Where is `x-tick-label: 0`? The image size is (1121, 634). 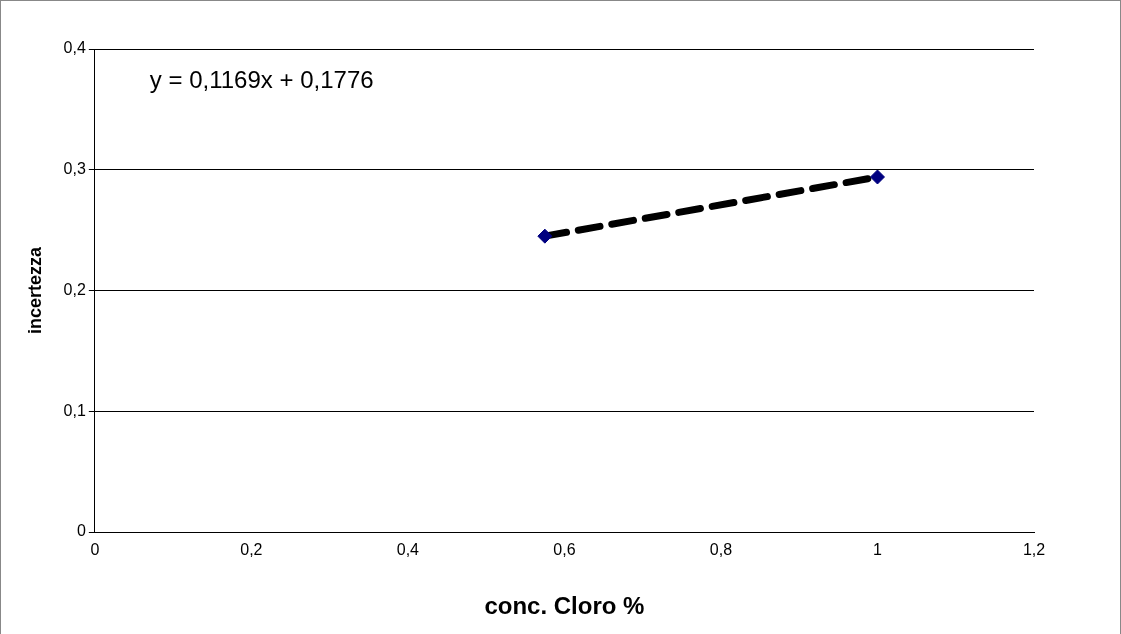 x-tick-label: 0 is located at coordinates (95, 550).